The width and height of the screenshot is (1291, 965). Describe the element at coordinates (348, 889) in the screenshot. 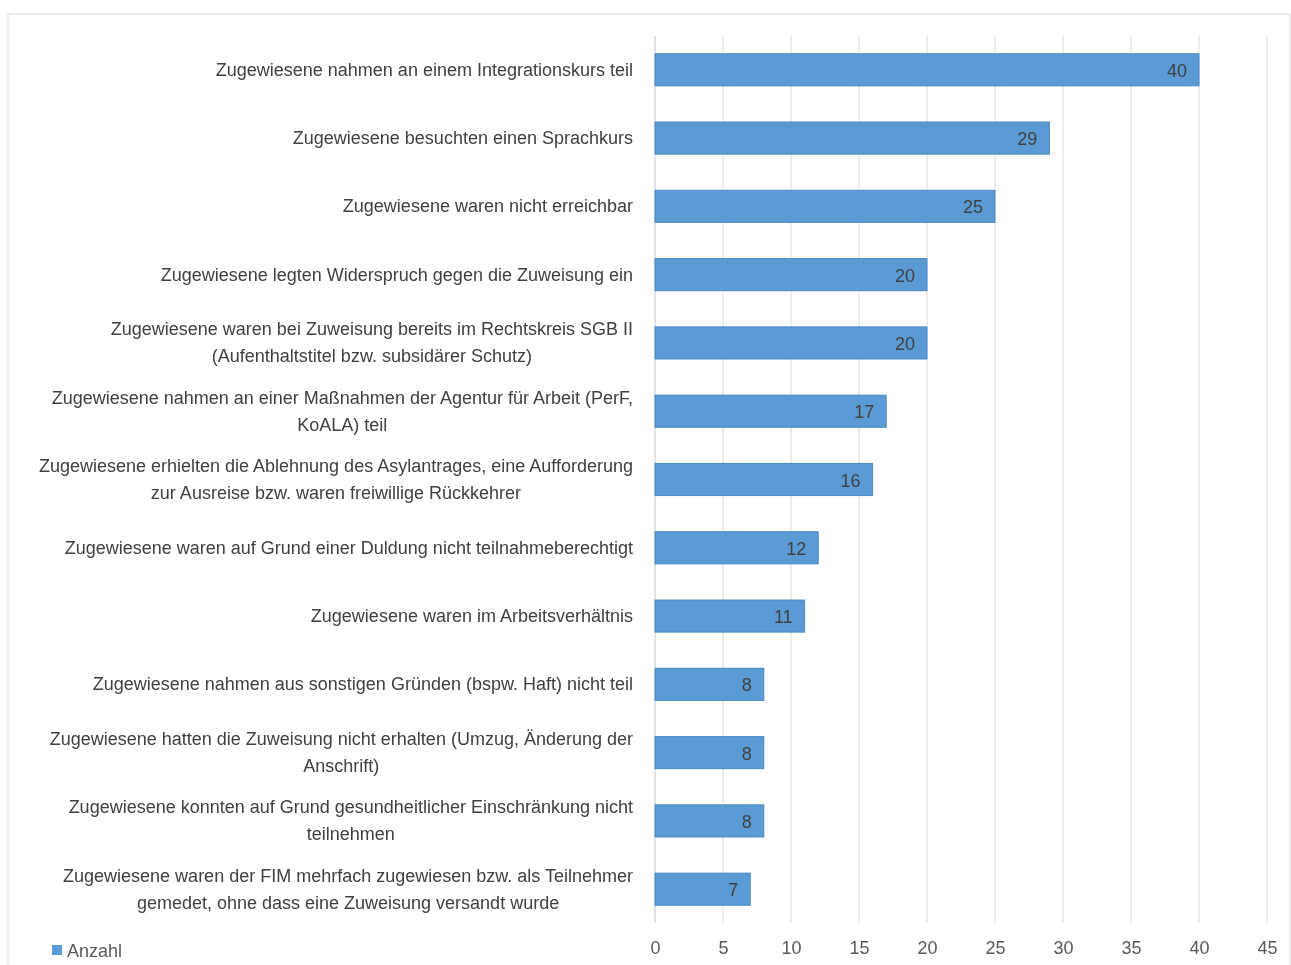

I see `y-tick-label: Zugewiesene waren der FIM mehrfach zugewiesen bzw. als Teilnehmer gemedet, ohne dass eine Zuweisung versandt wurde` at that location.